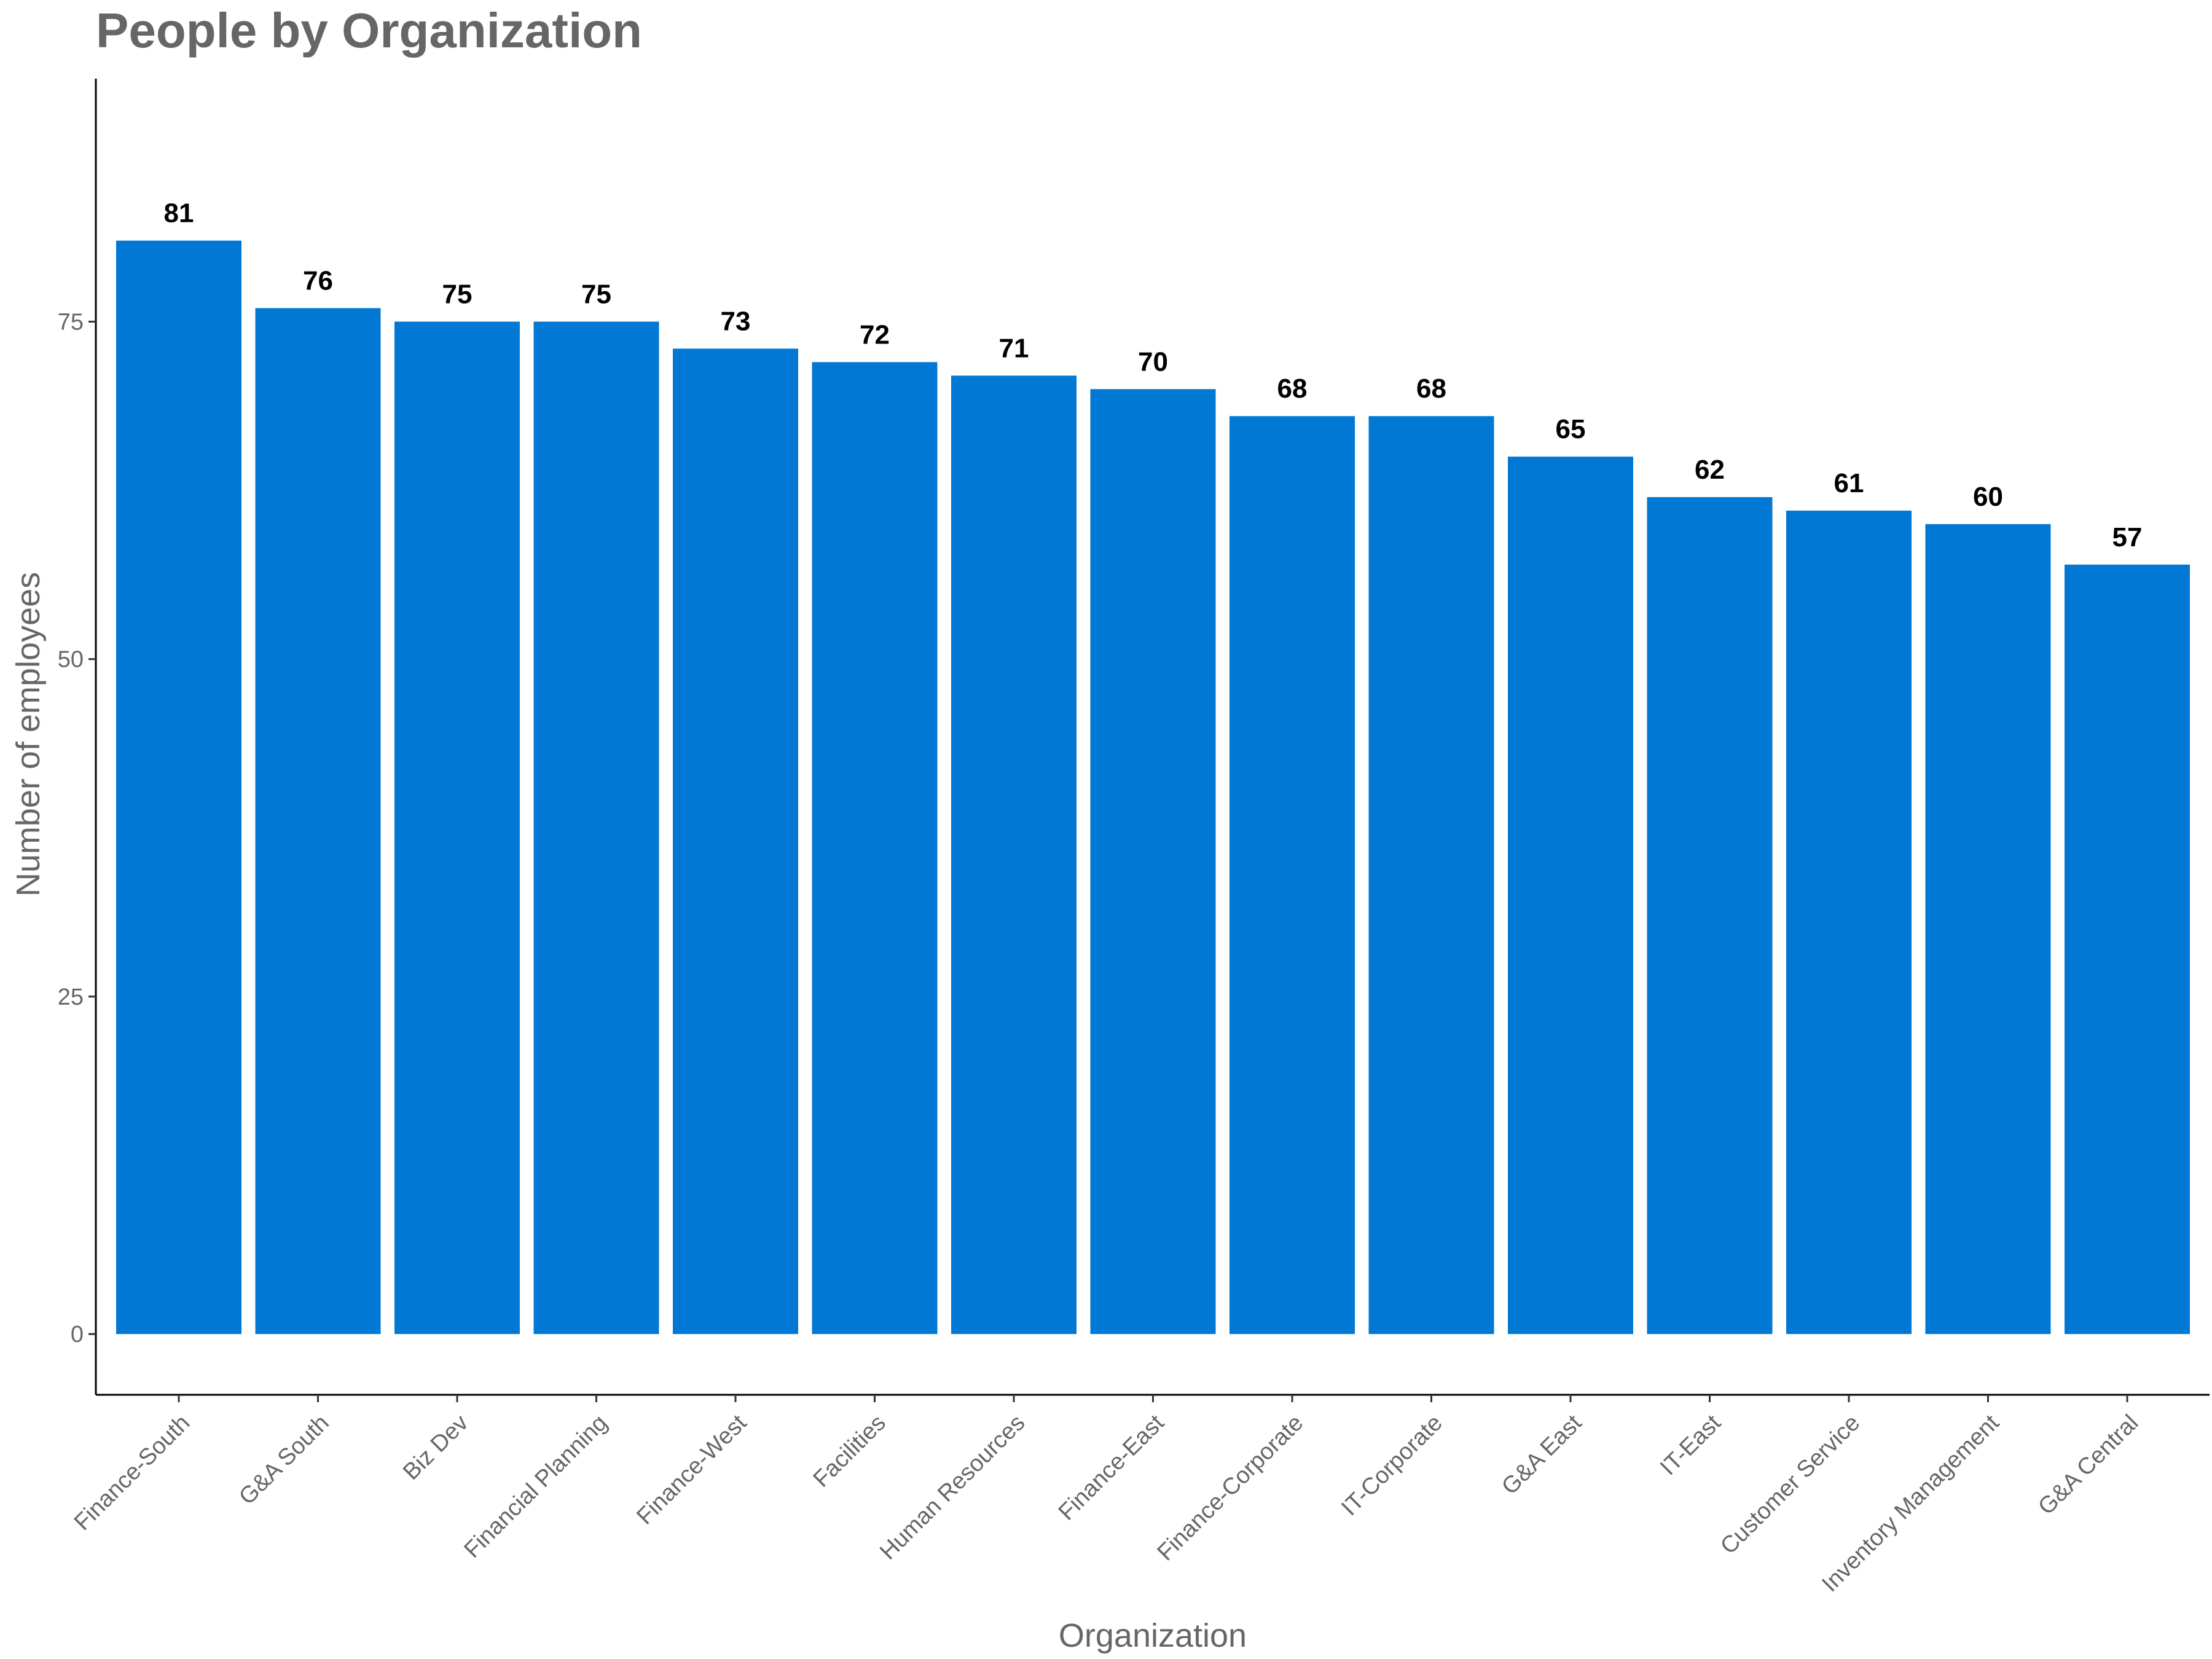 This screenshot has height=1659, width=2212. What do you see at coordinates (457, 294) in the screenshot?
I see `data-label-biz-dev: 75` at bounding box center [457, 294].